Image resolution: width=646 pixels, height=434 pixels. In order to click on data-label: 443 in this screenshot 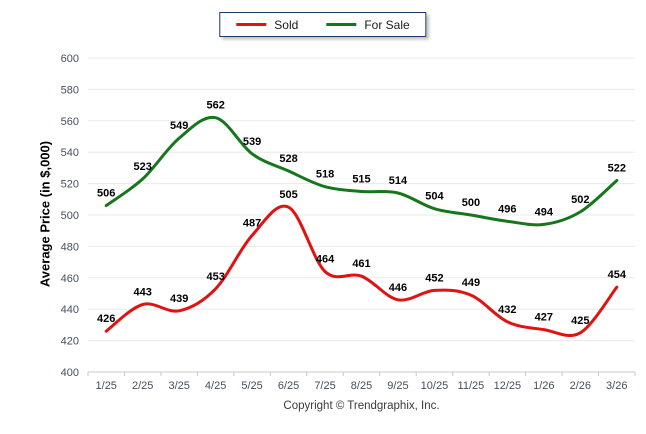, I will do `click(143, 292)`.